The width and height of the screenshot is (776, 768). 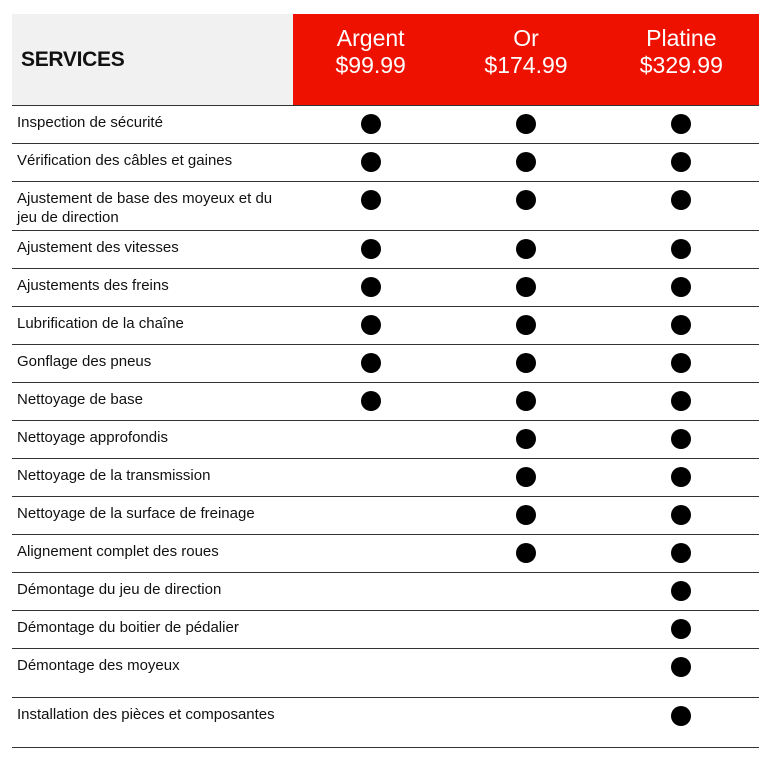 I want to click on service-label: Vérification des câbles et gaines, so click(x=125, y=160).